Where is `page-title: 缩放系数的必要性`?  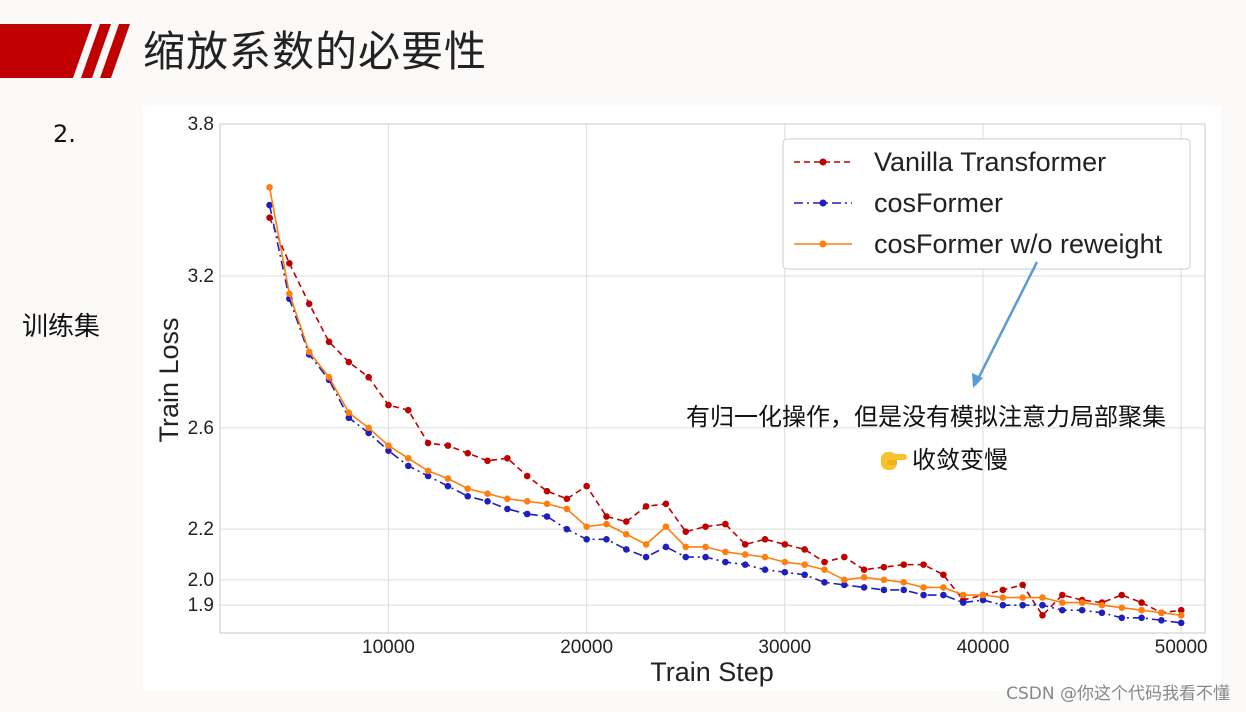 page-title: 缩放系数的必要性 is located at coordinates (315, 51).